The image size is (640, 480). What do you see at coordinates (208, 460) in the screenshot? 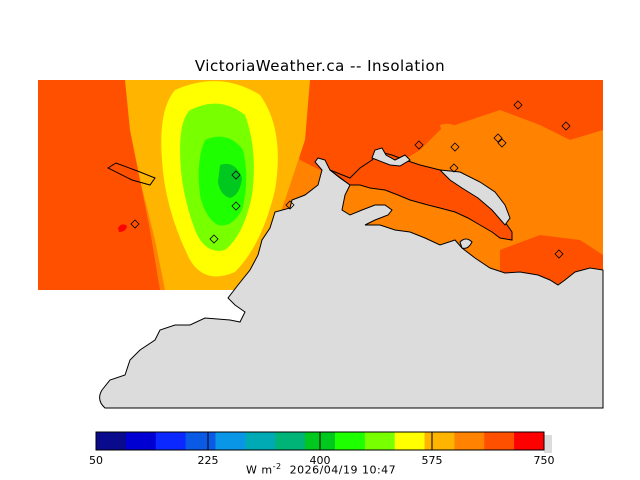
I see `colorbar-tick: 225` at bounding box center [208, 460].